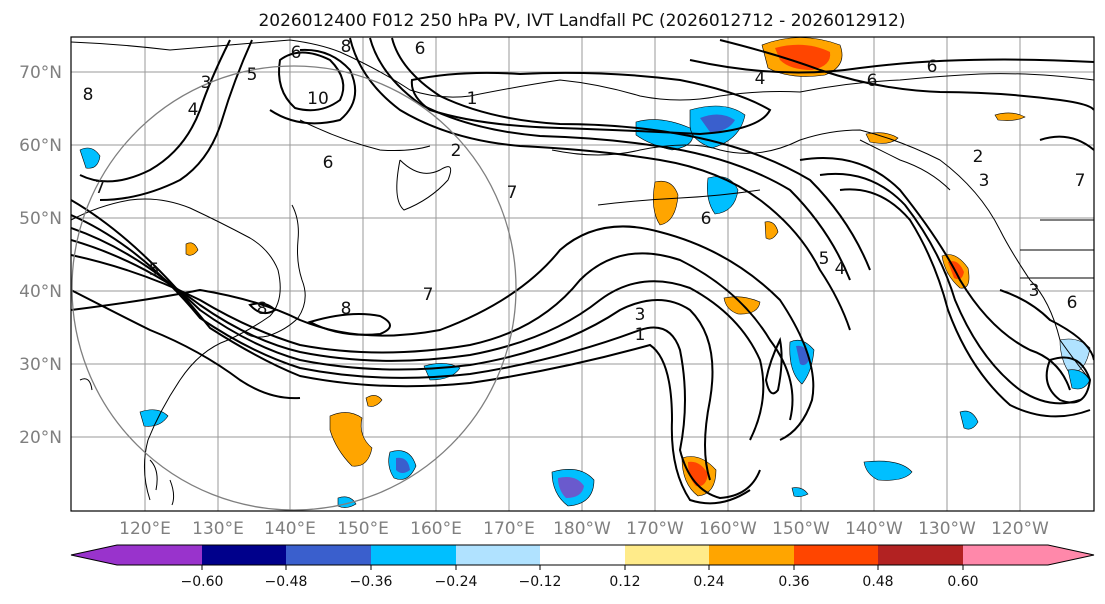 The height and width of the screenshot is (604, 1105). I want to click on coast-kamchatka, so click(424, 185).